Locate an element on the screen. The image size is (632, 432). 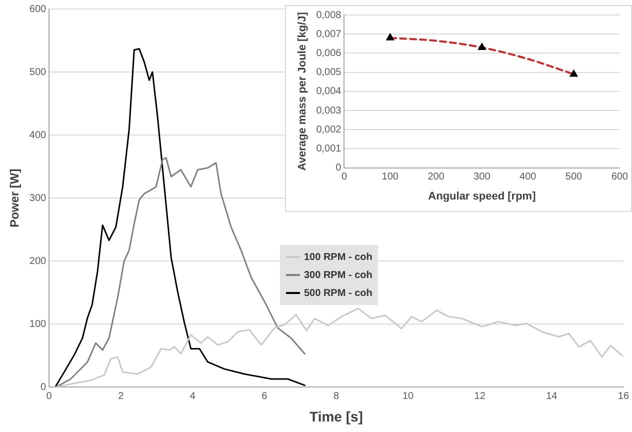
y-axis-title: Power [W] is located at coordinates (15, 198).